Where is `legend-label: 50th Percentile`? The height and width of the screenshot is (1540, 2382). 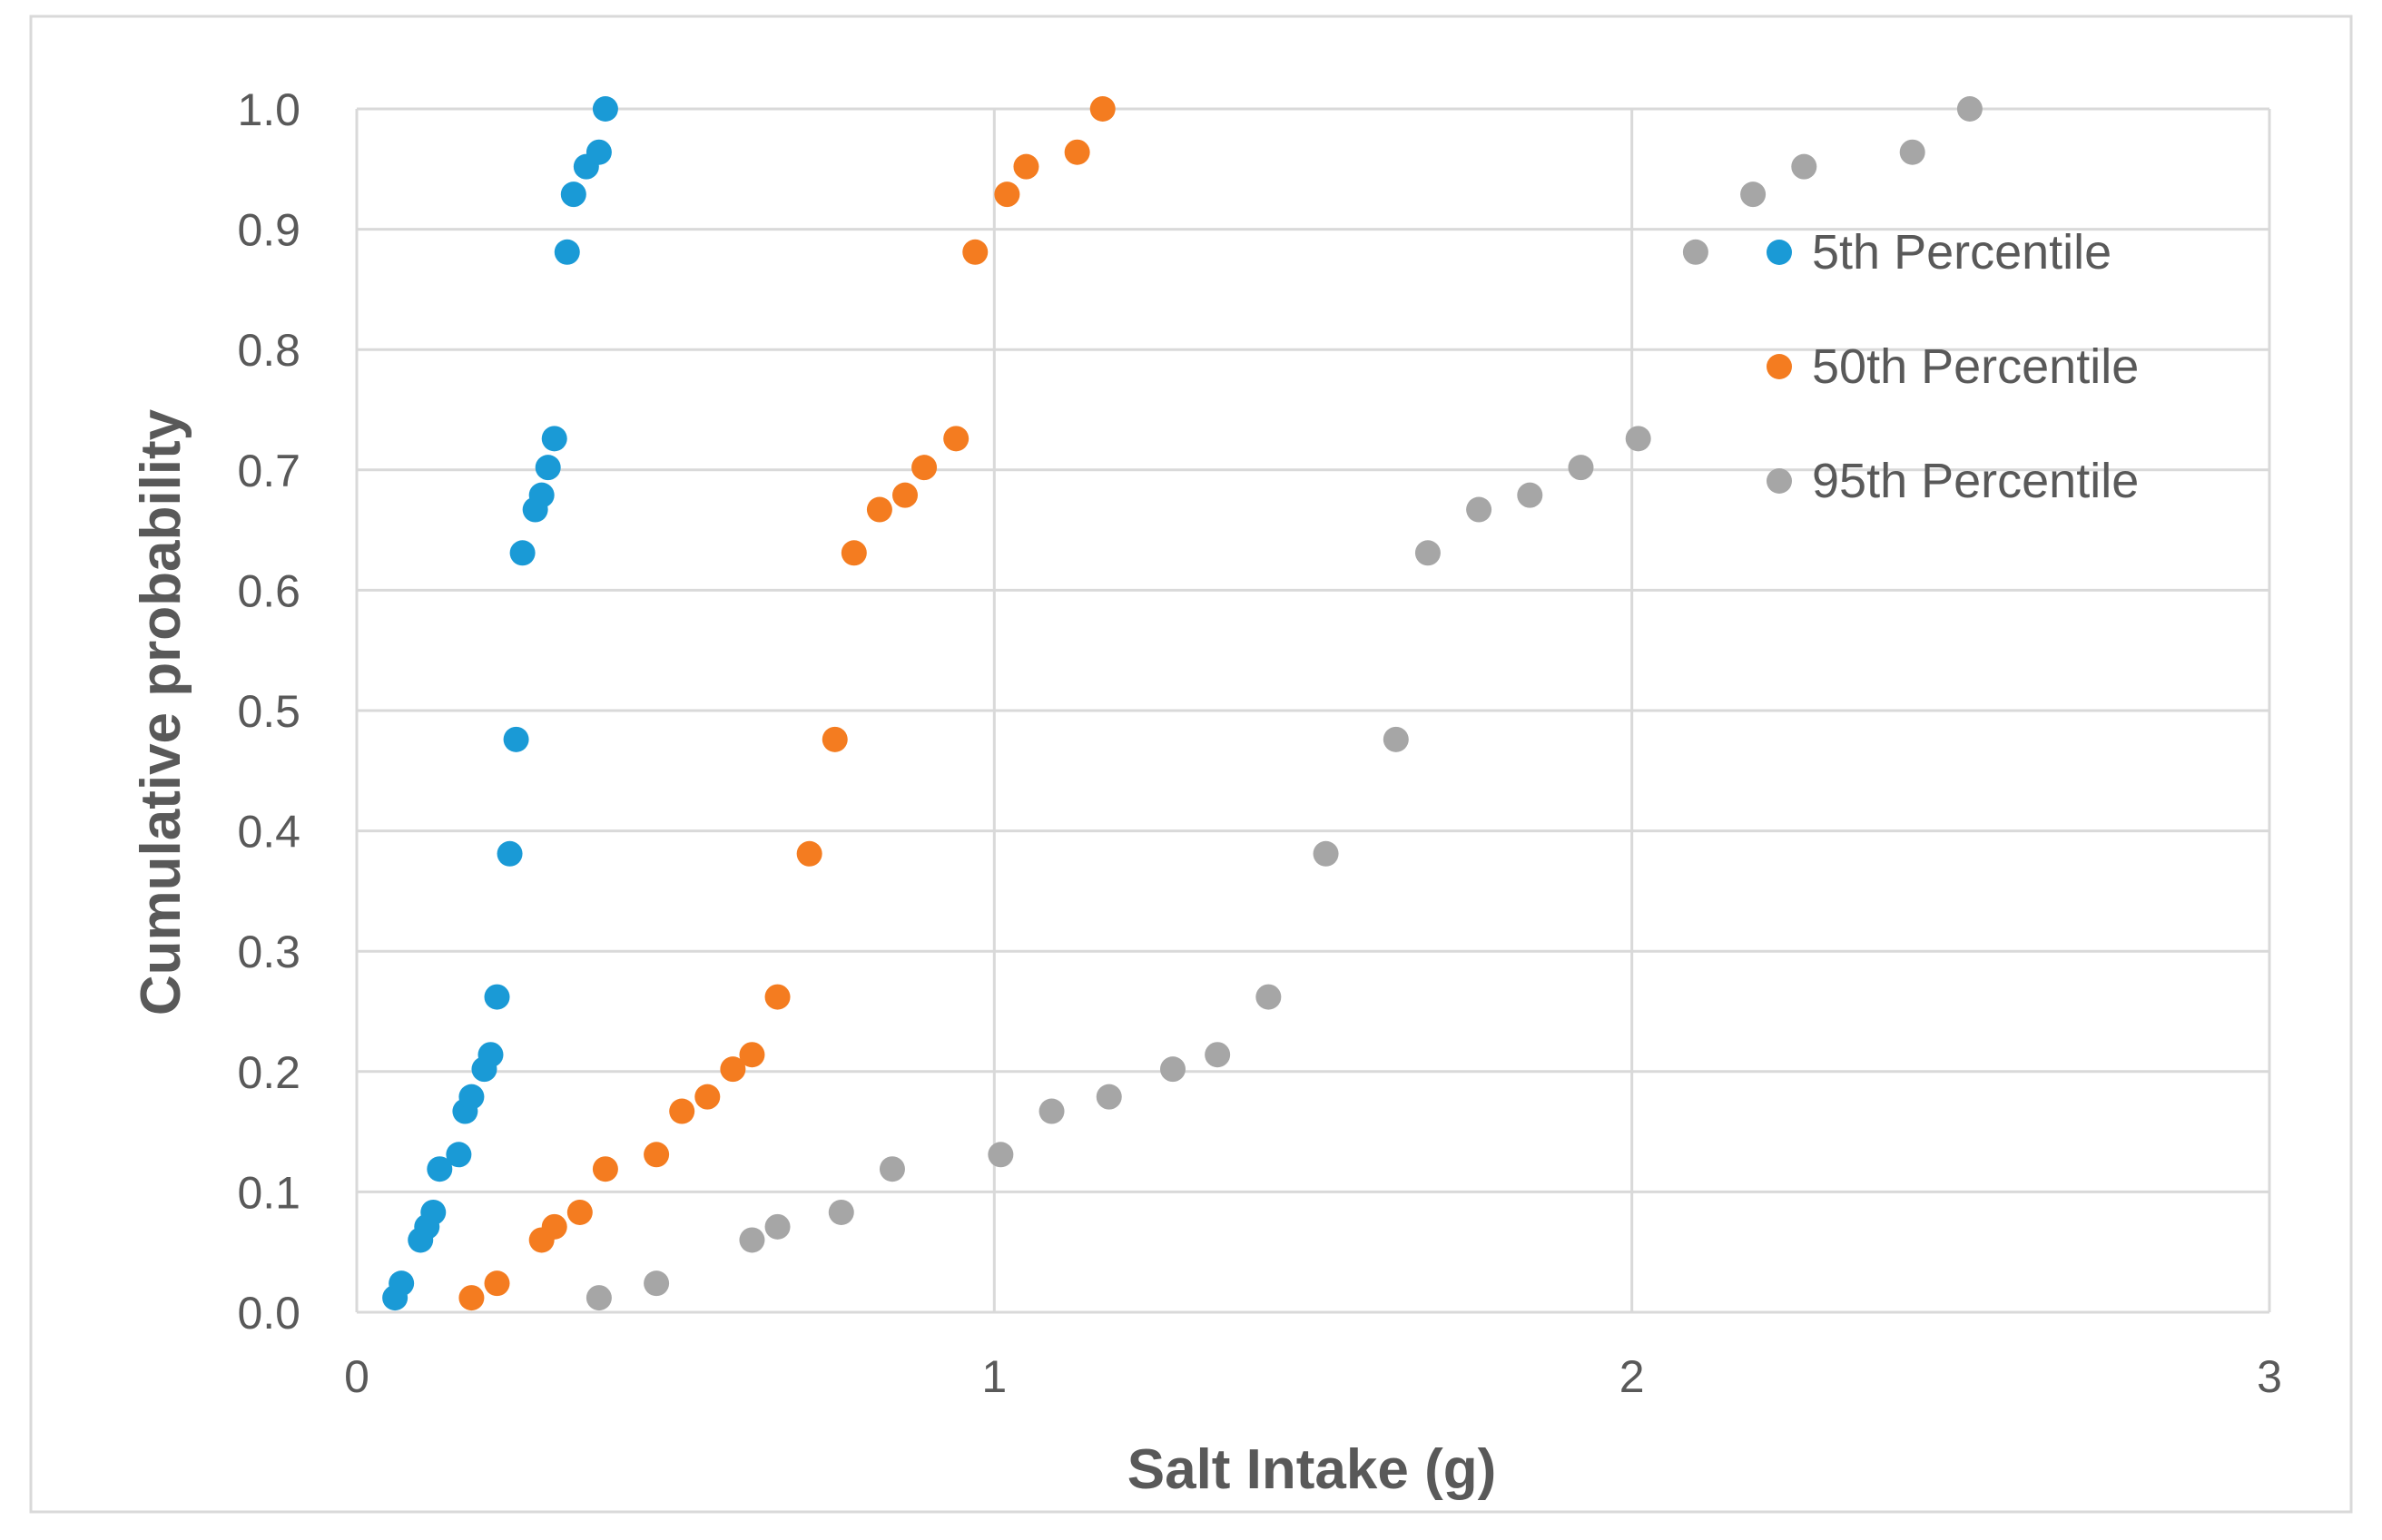
legend-label: 50th Percentile is located at coordinates (1975, 366).